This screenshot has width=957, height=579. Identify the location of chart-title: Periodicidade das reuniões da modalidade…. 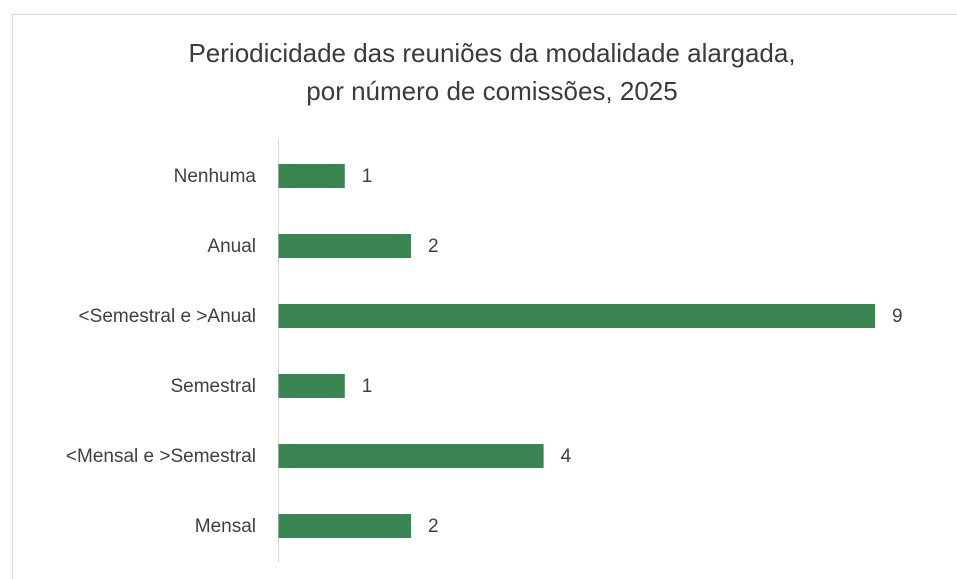
(491, 53).